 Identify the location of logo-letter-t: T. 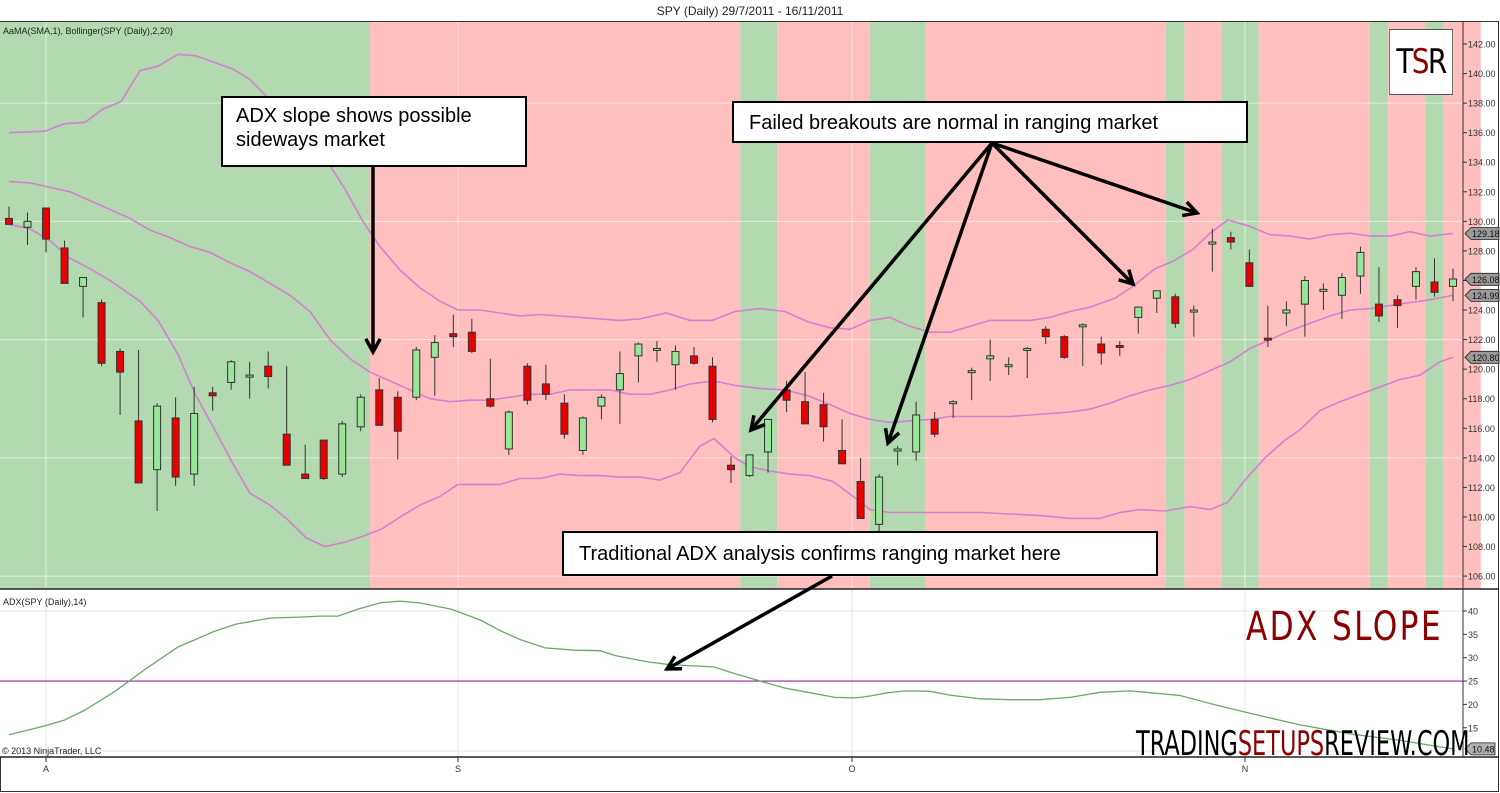
(1404, 62).